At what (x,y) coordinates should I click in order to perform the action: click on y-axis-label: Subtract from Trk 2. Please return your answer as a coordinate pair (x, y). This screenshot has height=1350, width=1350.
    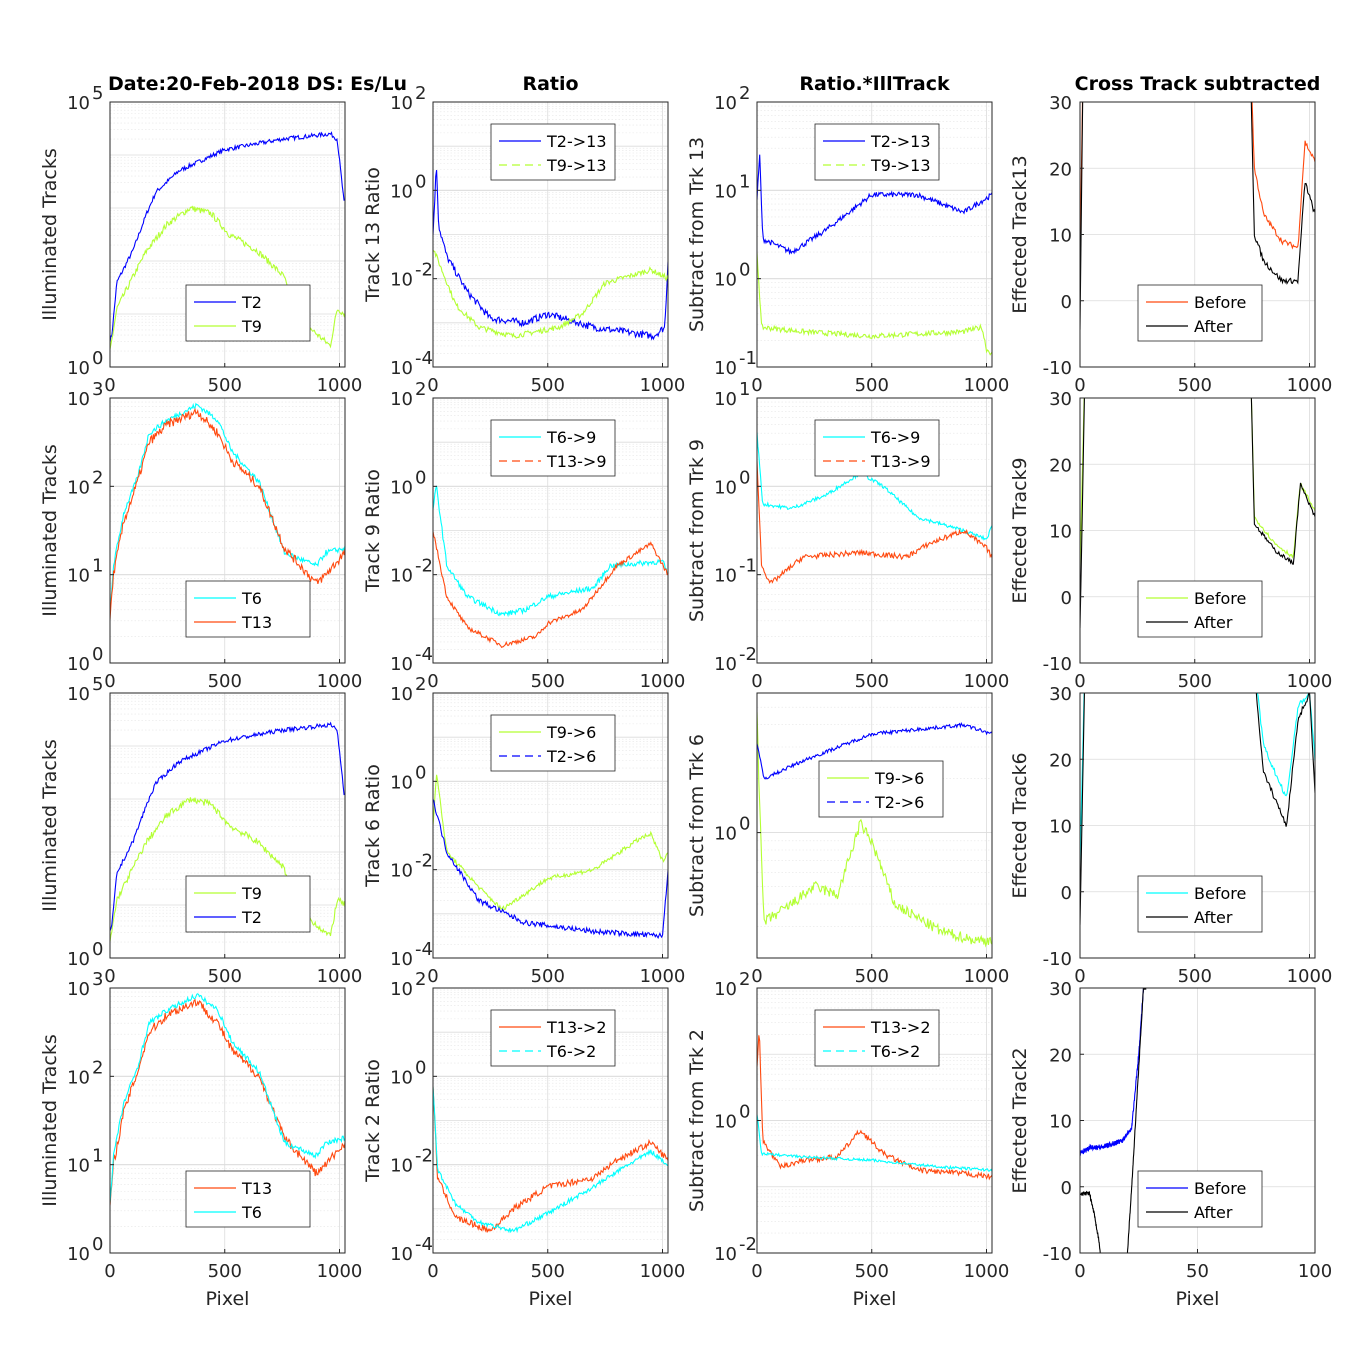
    Looking at the image, I should click on (697, 1120).